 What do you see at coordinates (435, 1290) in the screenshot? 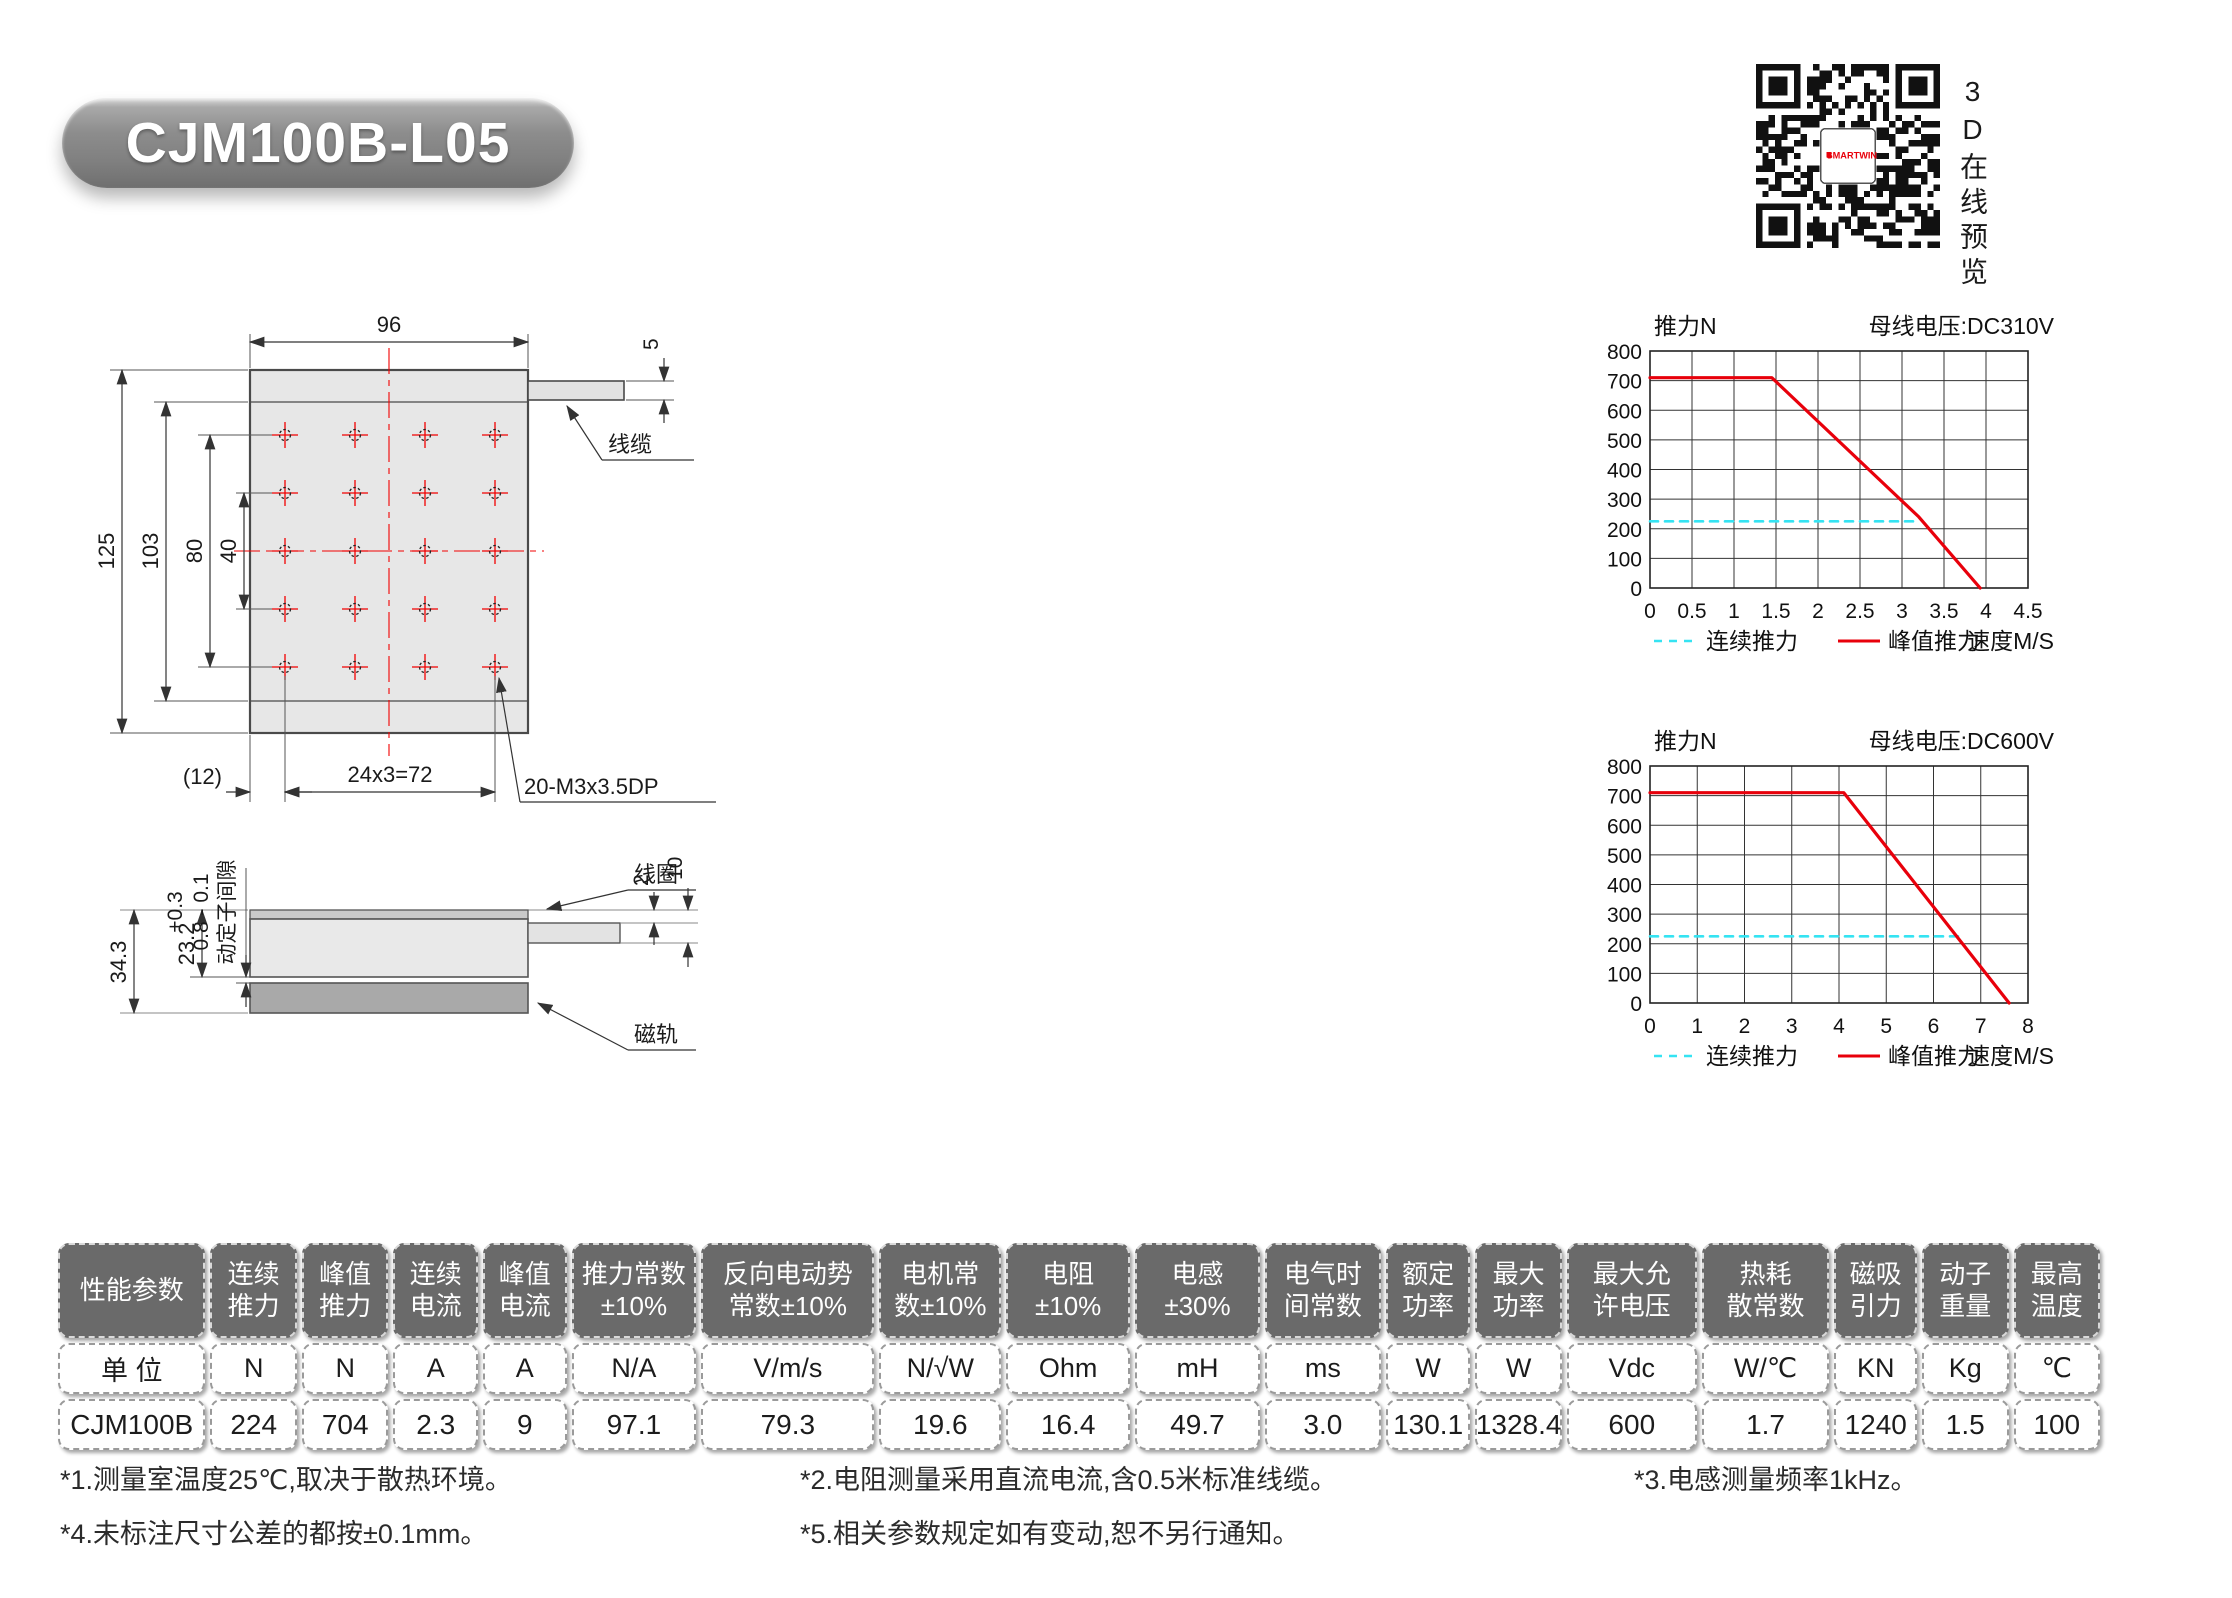
I see `table-header-cell: 连续 电流` at bounding box center [435, 1290].